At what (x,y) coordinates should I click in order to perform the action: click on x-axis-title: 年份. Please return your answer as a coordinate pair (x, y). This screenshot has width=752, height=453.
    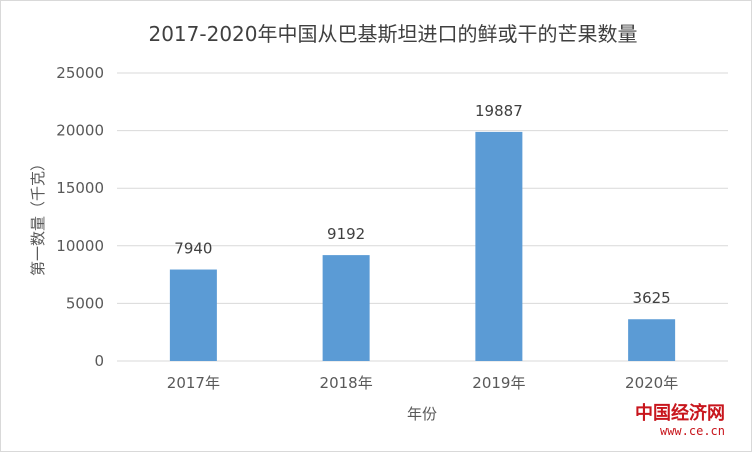
    Looking at the image, I should click on (422, 414).